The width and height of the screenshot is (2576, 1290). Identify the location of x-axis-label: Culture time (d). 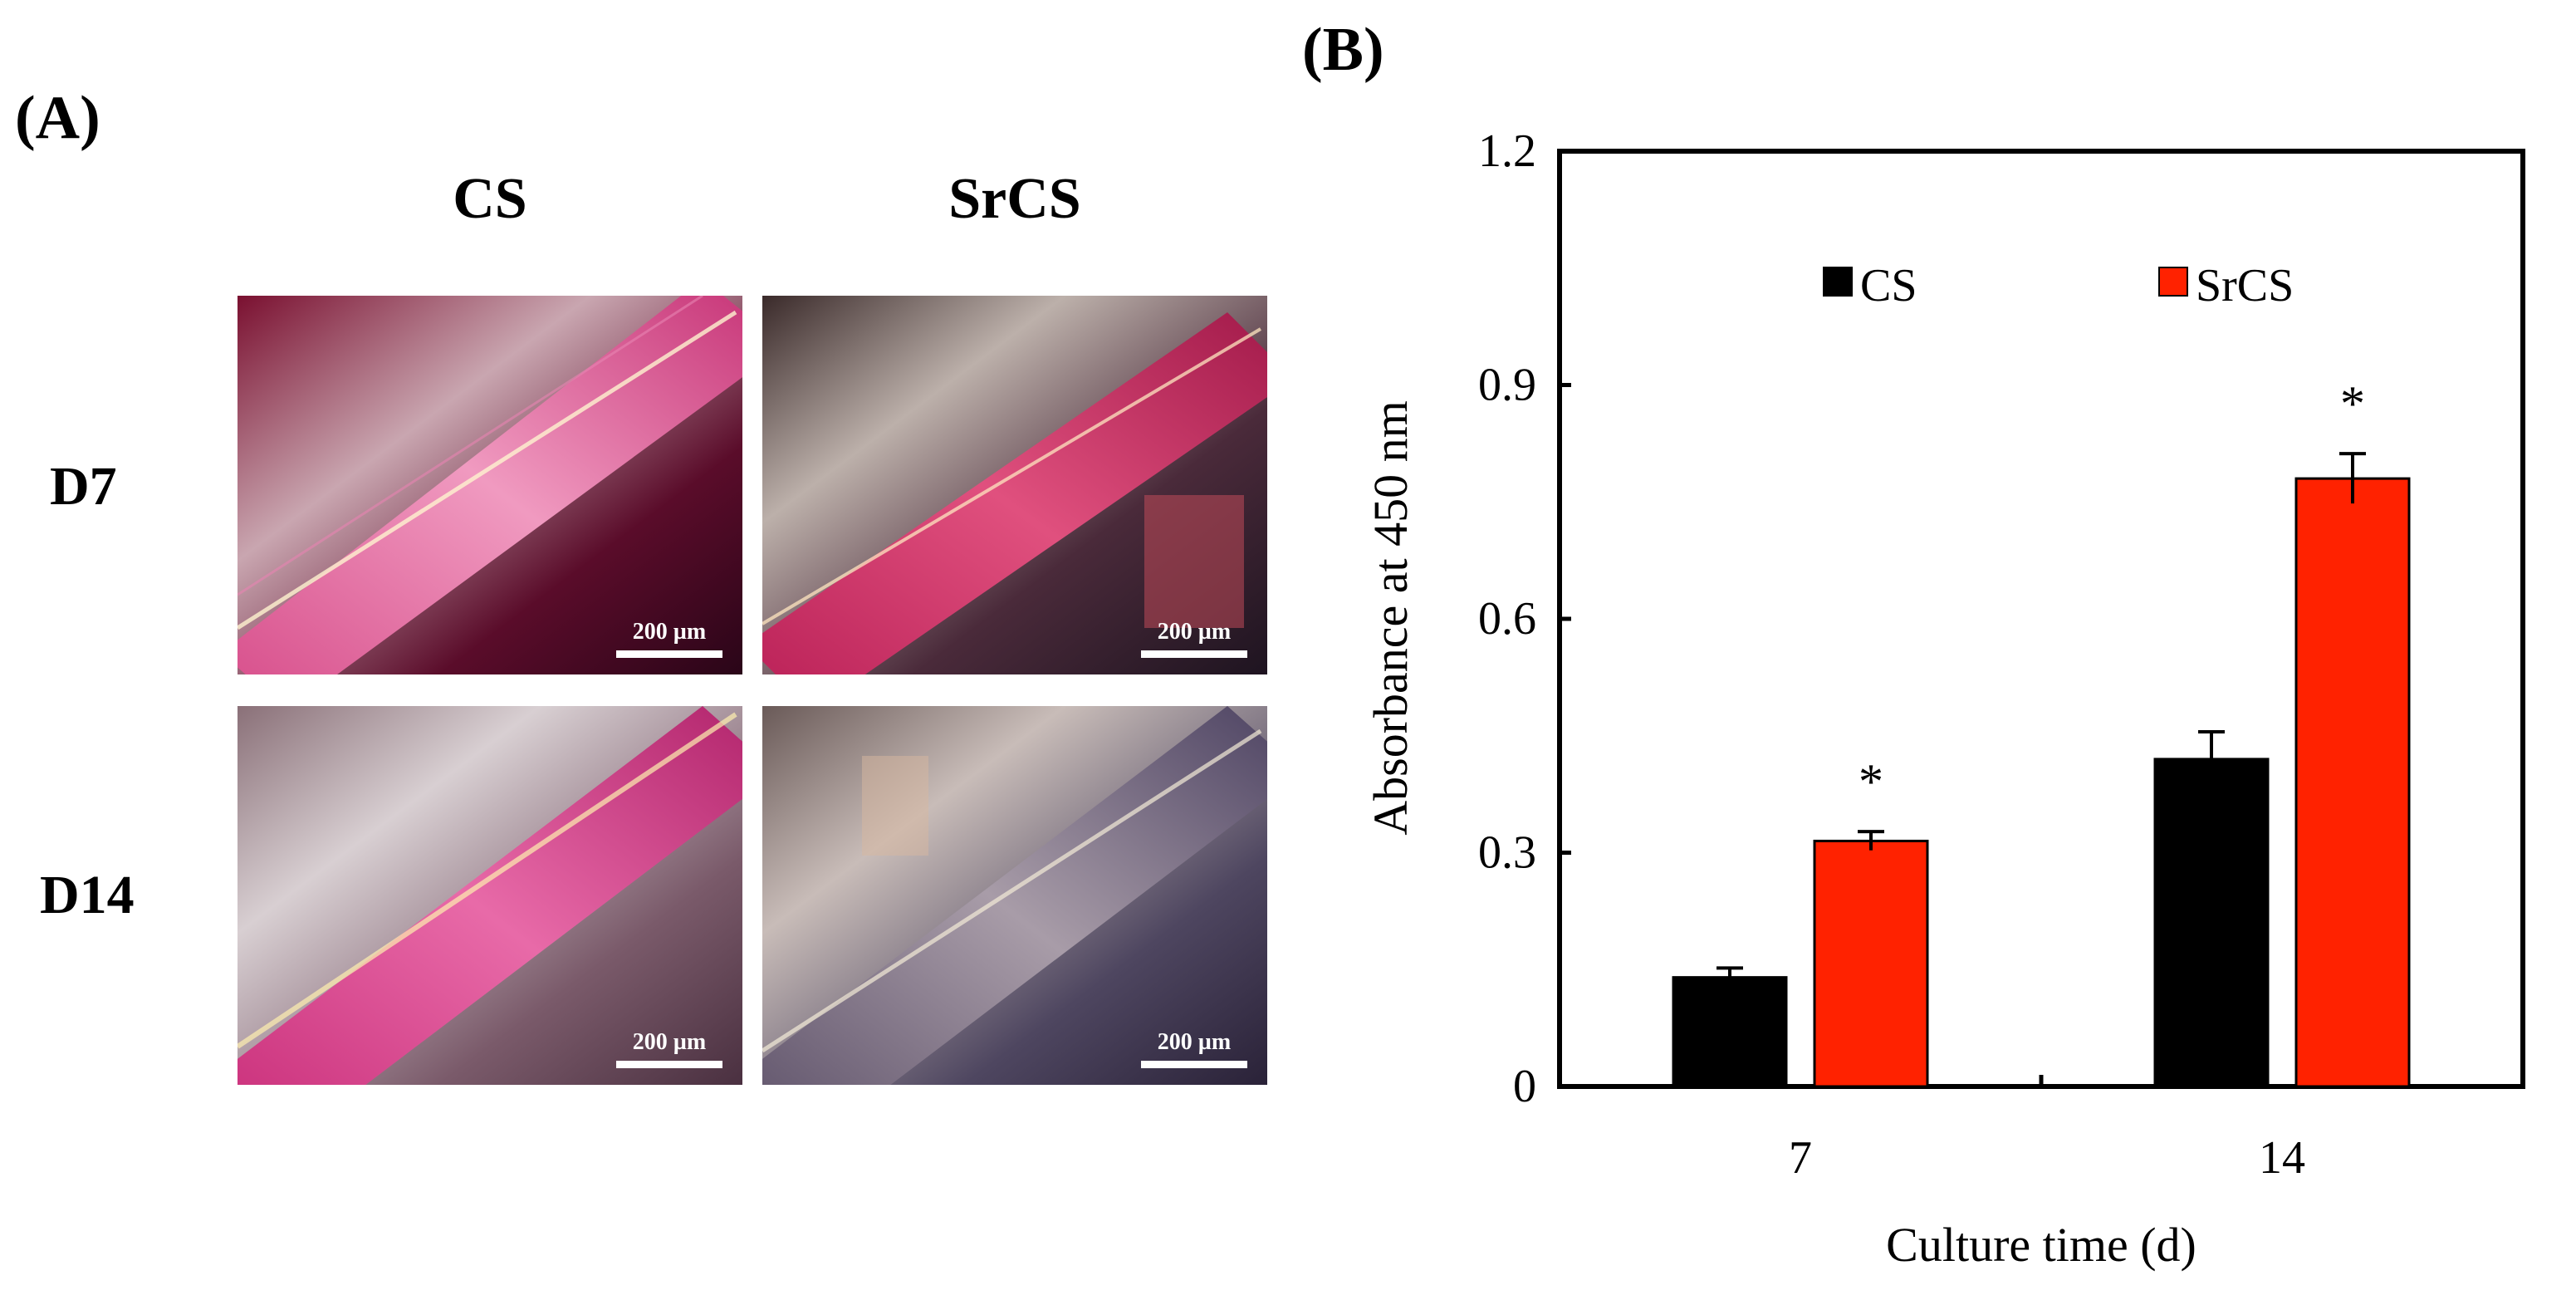
(2041, 1245).